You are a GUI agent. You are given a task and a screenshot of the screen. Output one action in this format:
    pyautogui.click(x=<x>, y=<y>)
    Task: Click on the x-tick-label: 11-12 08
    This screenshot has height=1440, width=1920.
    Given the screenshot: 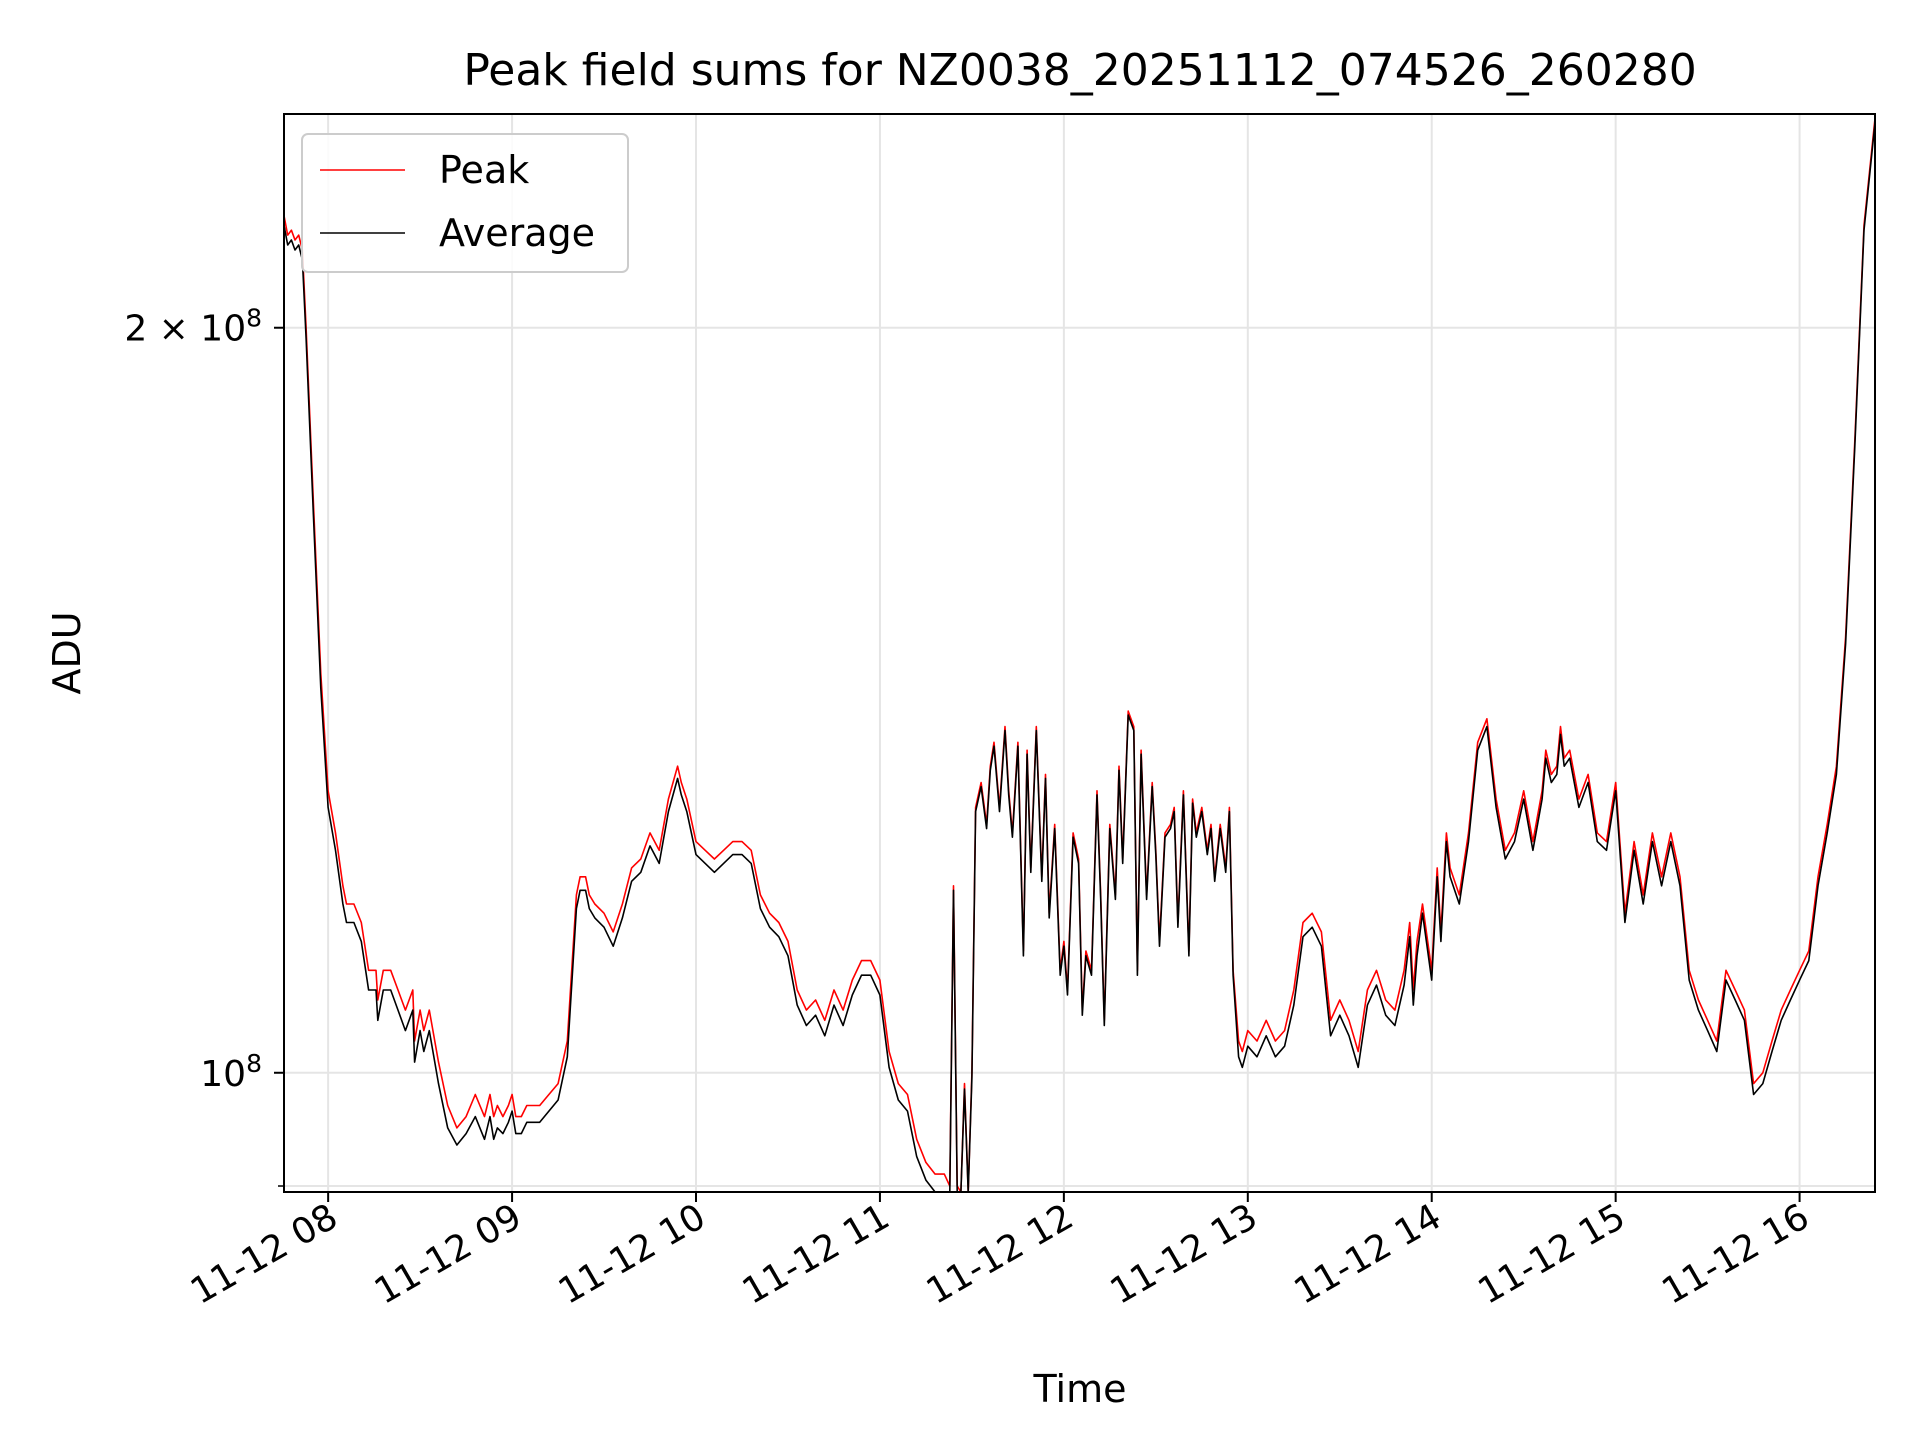 What is the action you would take?
    pyautogui.click(x=264, y=1254)
    